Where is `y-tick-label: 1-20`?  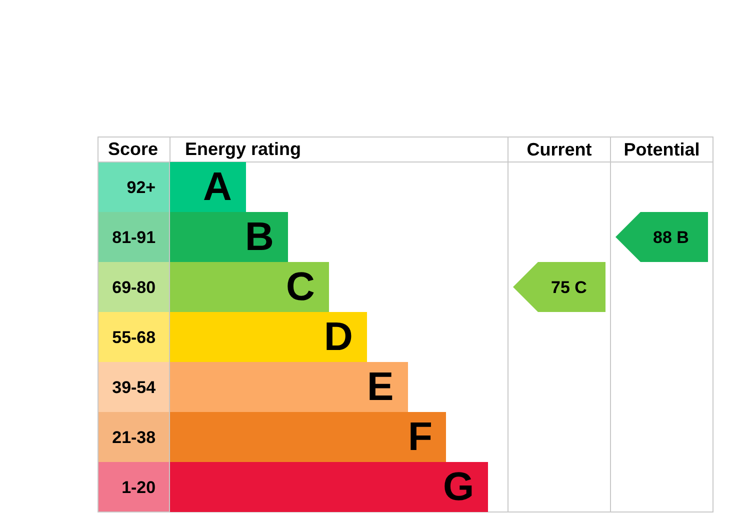 y-tick-label: 1-20 is located at coordinates (139, 487).